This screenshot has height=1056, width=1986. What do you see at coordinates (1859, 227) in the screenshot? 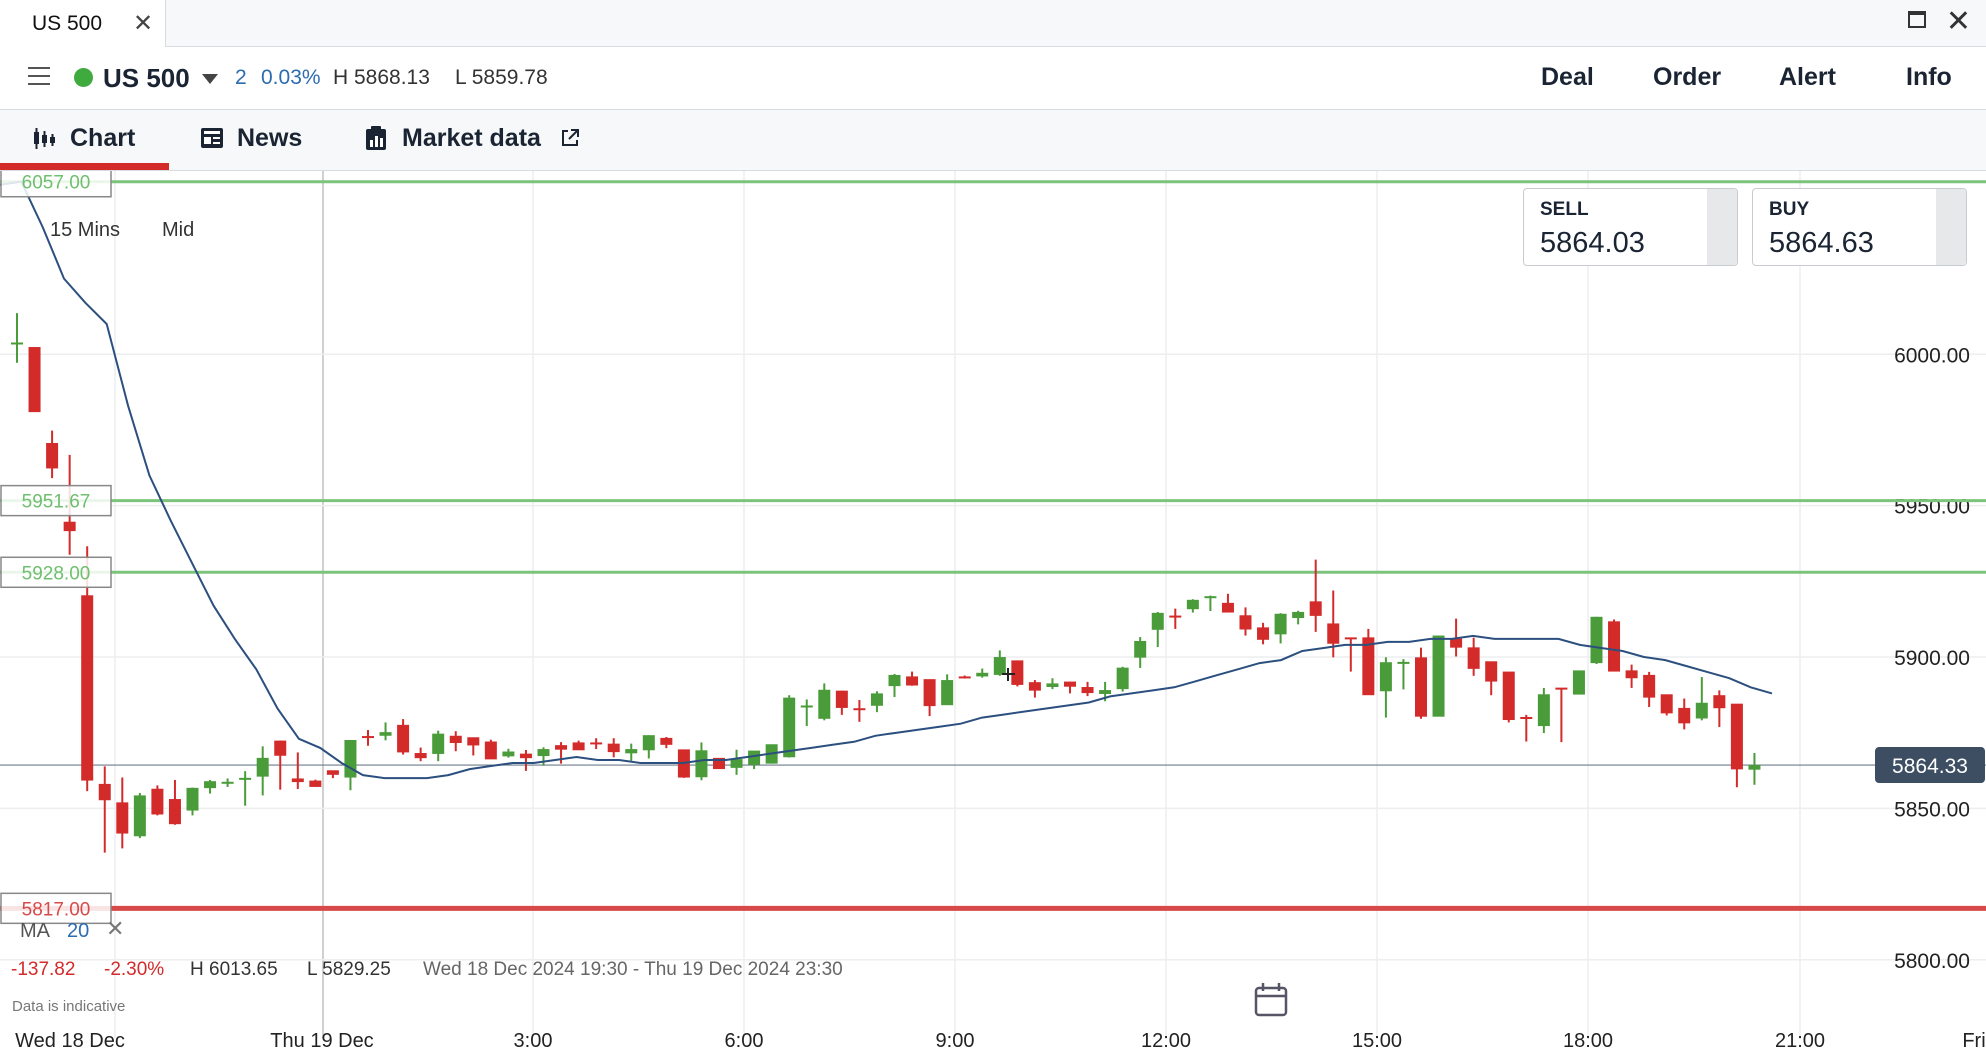
I see `buy-price-button: BUY 5864.63` at bounding box center [1859, 227].